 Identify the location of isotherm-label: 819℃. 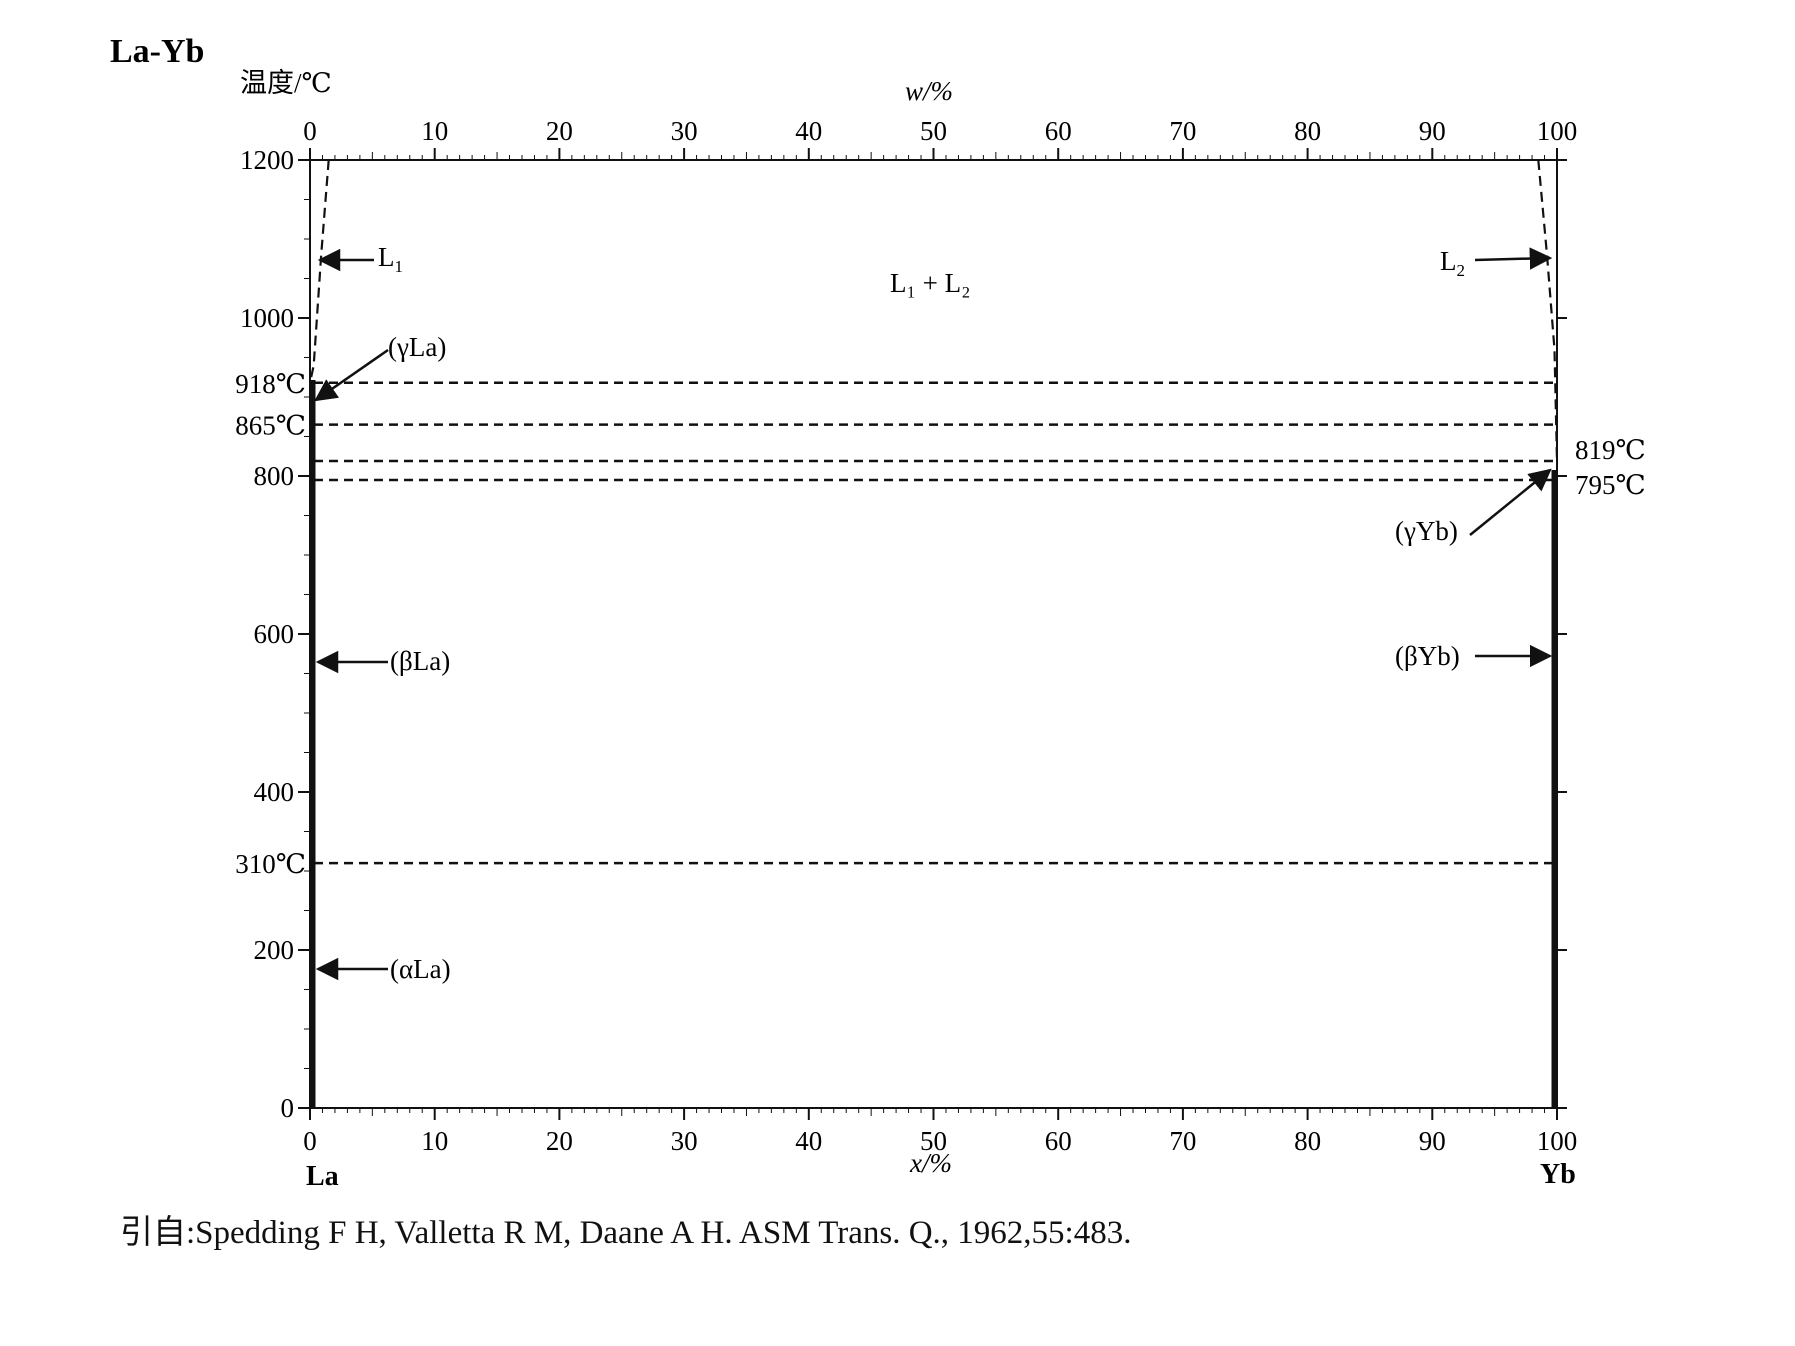
(1610, 450).